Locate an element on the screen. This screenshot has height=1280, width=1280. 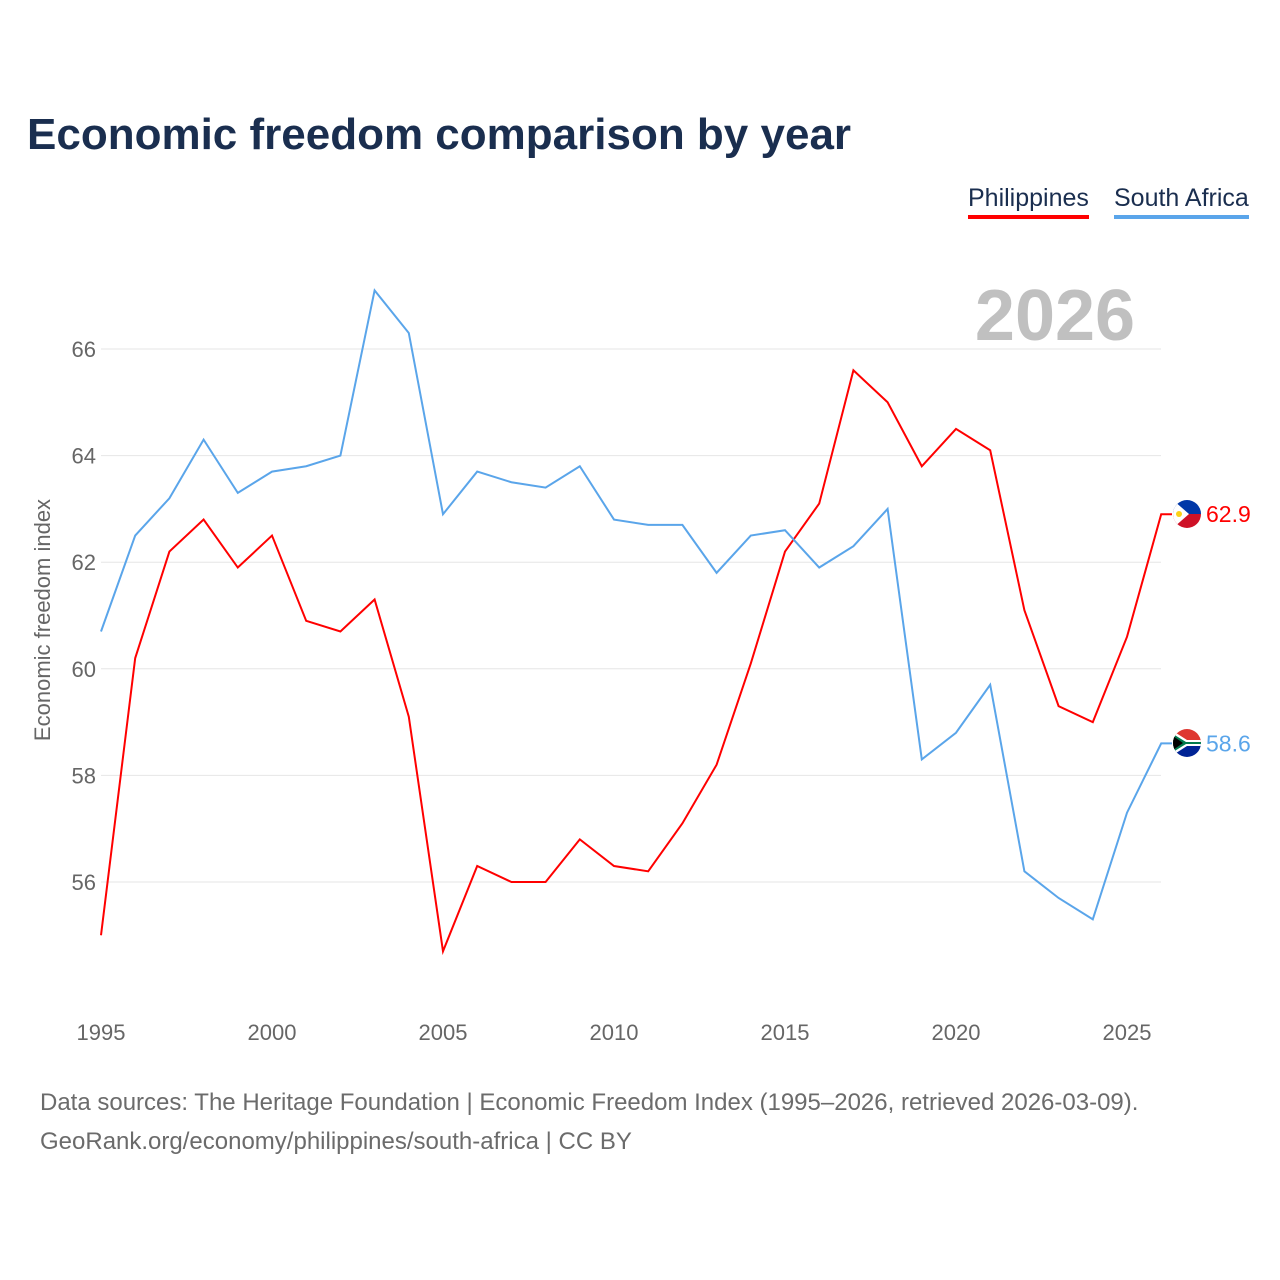
x-tick-label: 2005 is located at coordinates (443, 1032).